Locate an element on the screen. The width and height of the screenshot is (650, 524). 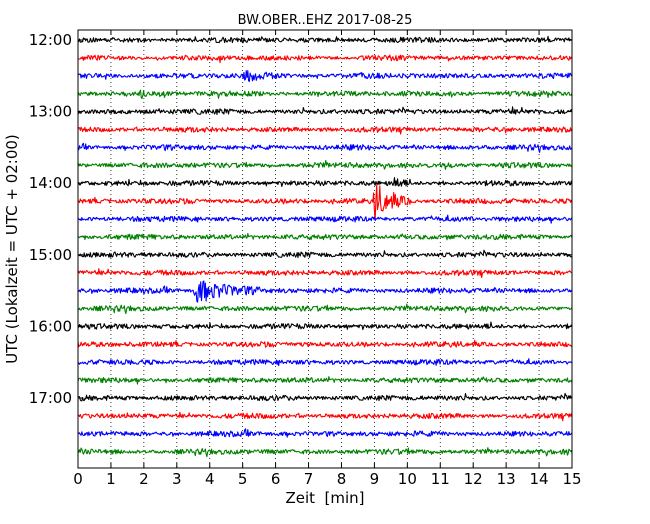
x-tick-label-2: 2 is located at coordinates (144, 479).